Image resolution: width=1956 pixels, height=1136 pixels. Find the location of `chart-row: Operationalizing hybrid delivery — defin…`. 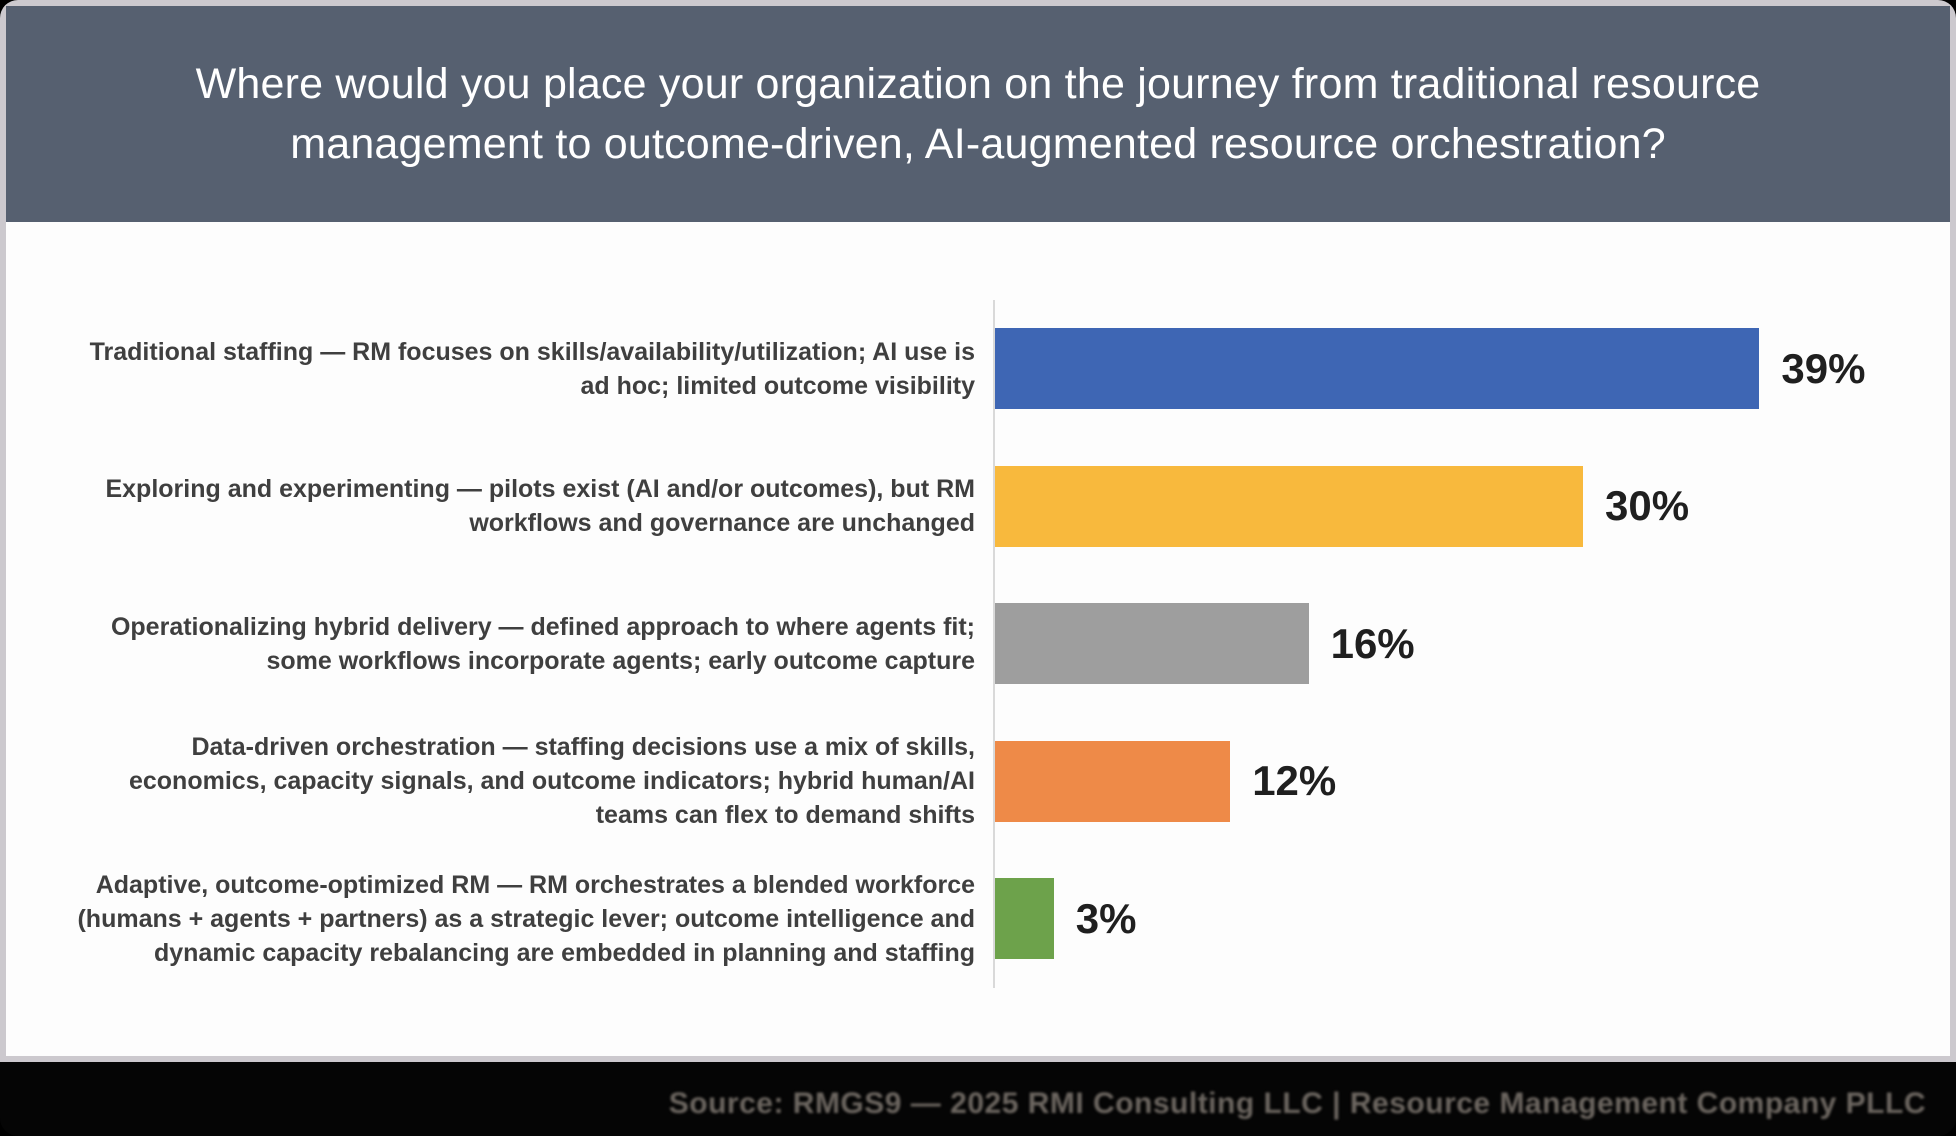

chart-row: Operationalizing hybrid delivery — defin… is located at coordinates (978, 644).